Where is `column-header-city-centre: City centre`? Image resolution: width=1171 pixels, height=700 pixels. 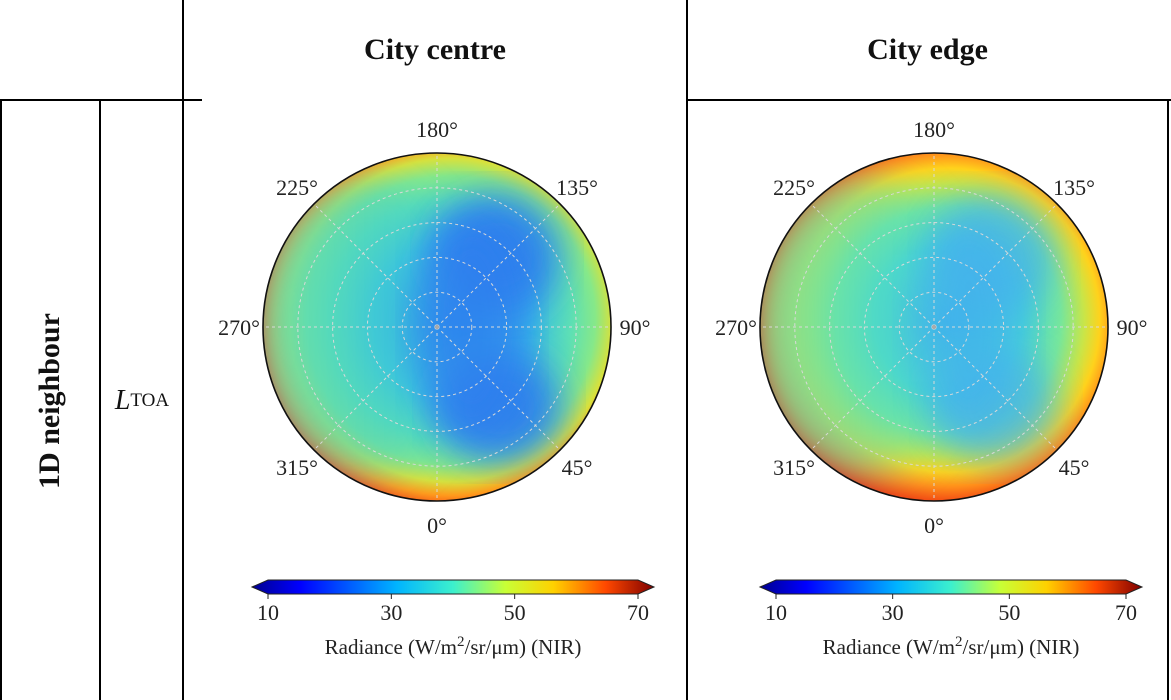 column-header-city-centre: City centre is located at coordinates (435, 49).